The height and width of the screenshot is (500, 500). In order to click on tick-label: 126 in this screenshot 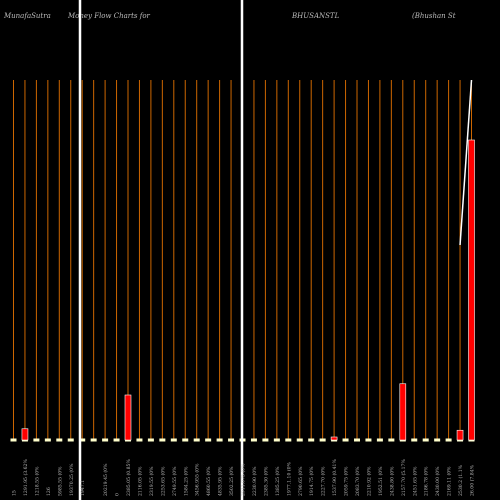, I will do `click(49, 491)`.